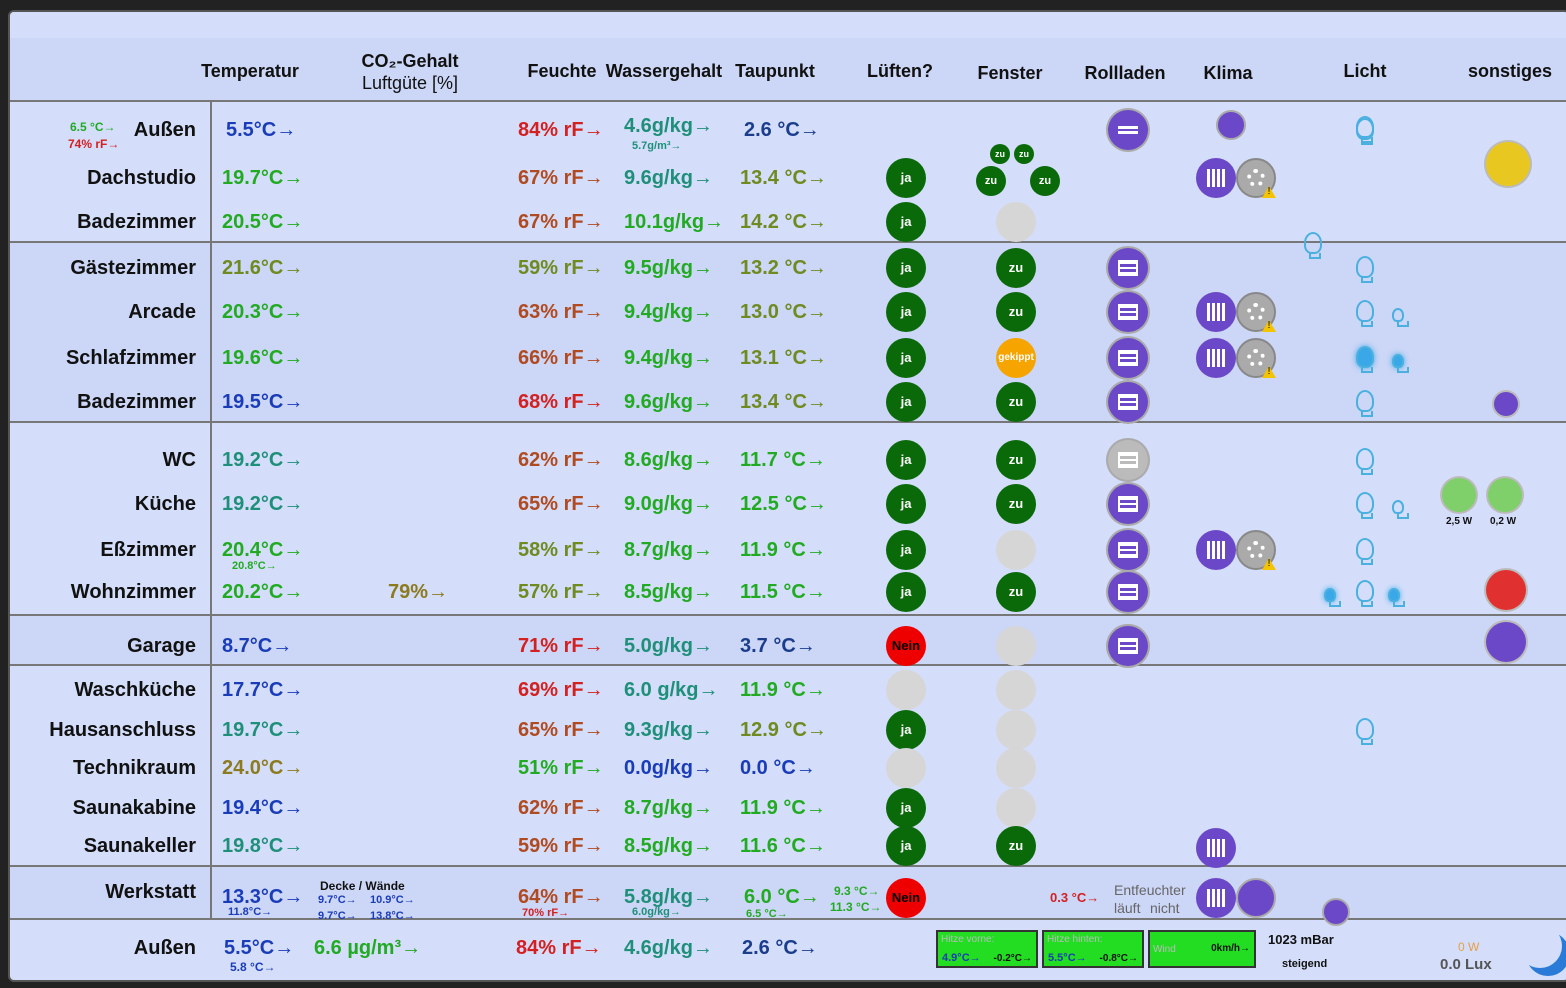  I want to click on temp-value: 19.4°C→, so click(263, 808).